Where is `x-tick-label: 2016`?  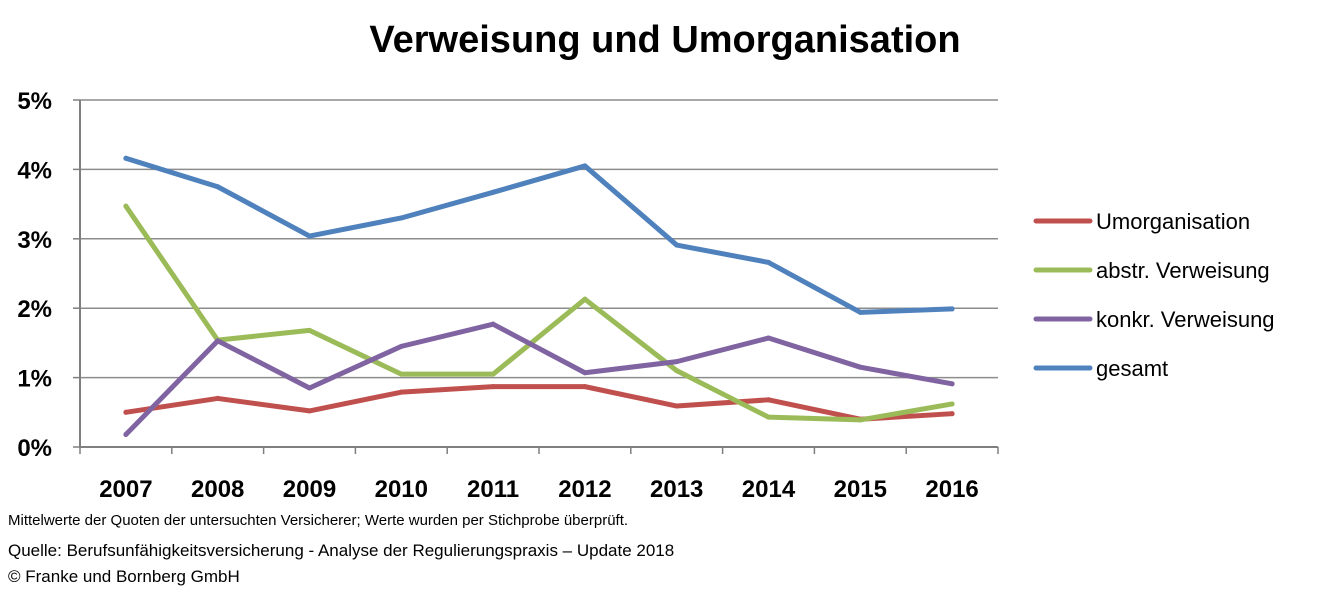
x-tick-label: 2016 is located at coordinates (951, 489).